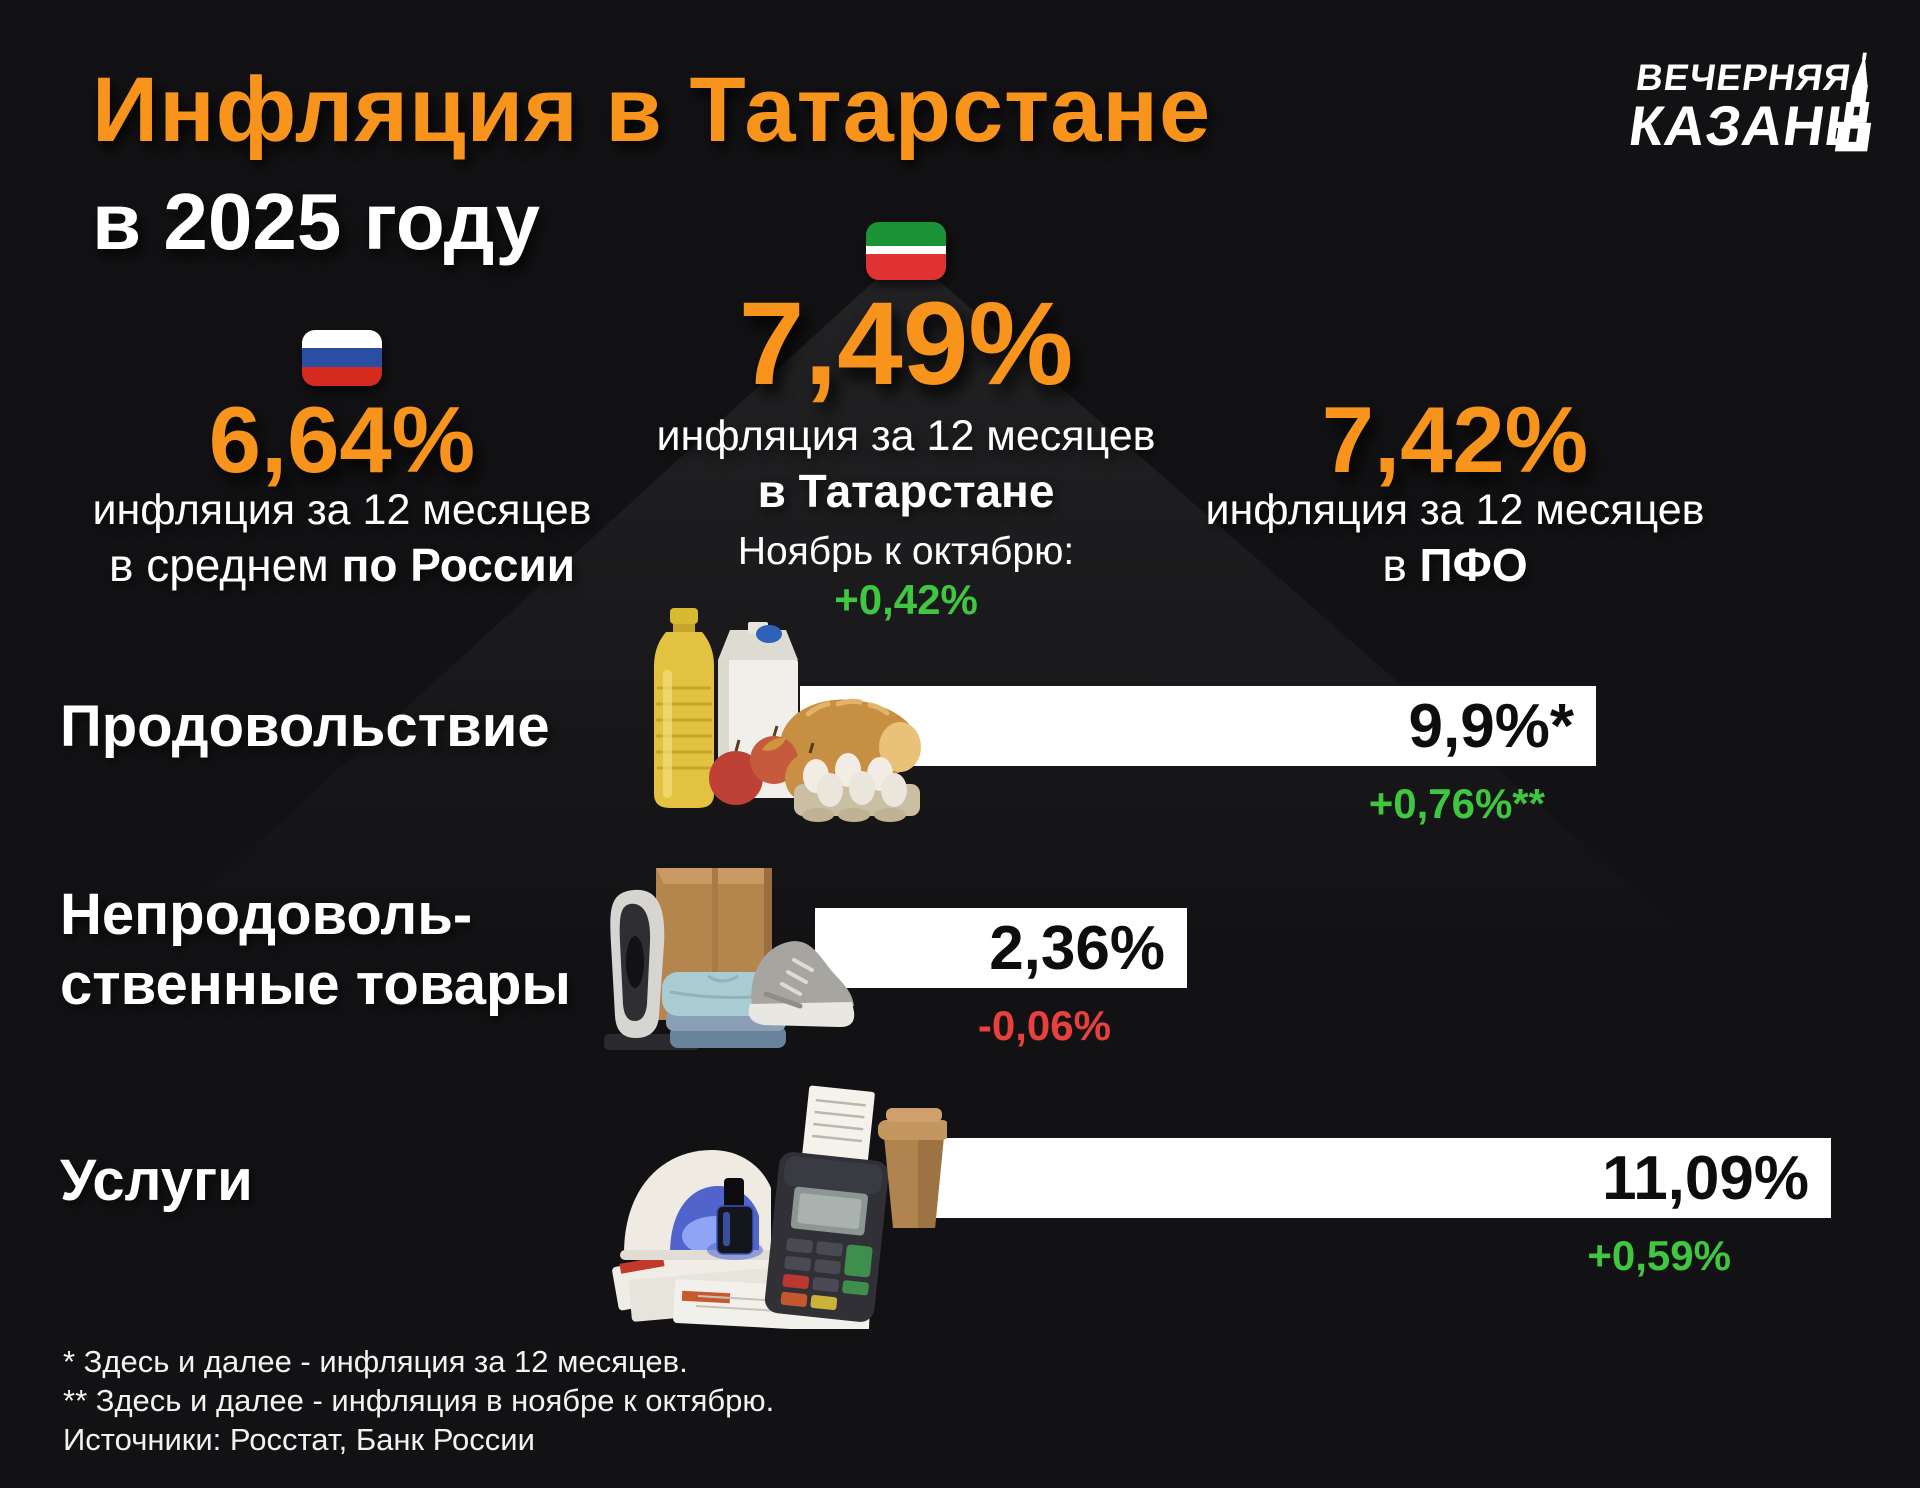 The width and height of the screenshot is (1920, 1488). I want to click on category-label-services-line1: Услуги, so click(156, 1180).